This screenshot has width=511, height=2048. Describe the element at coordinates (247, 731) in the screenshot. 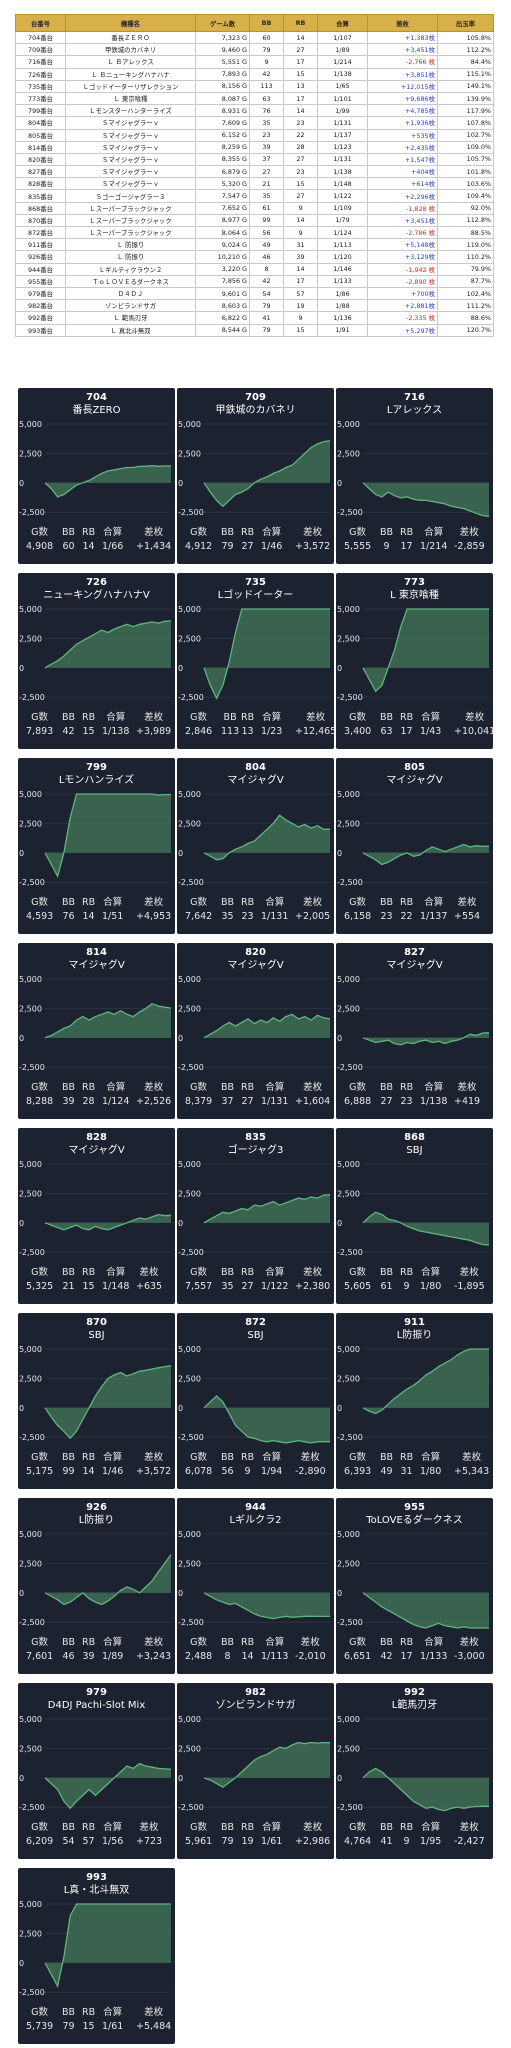

I see `stat-value: 13` at that location.